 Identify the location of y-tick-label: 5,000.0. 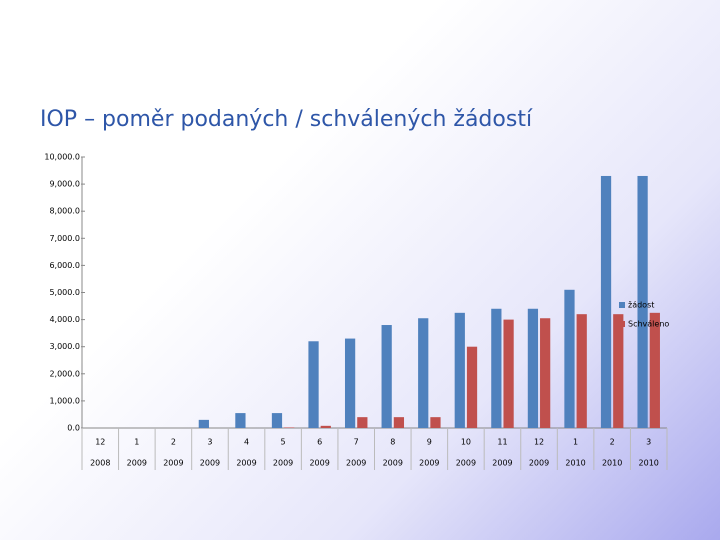
(64, 292).